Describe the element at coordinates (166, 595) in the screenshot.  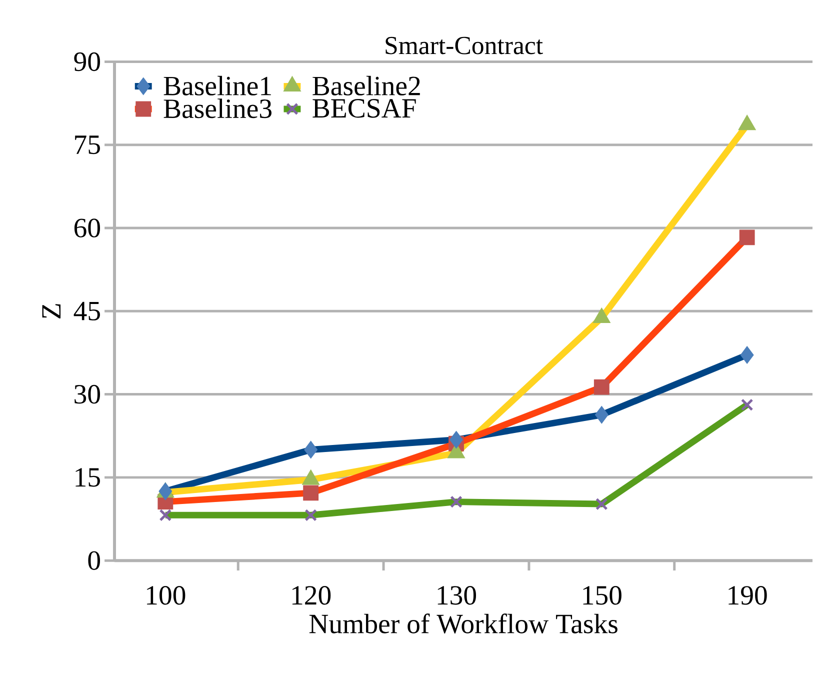
I see `x-tick-label: 100` at that location.